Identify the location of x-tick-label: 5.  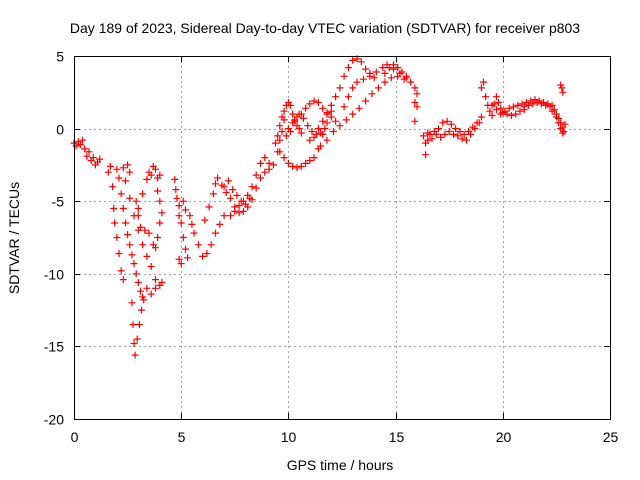
(182, 437).